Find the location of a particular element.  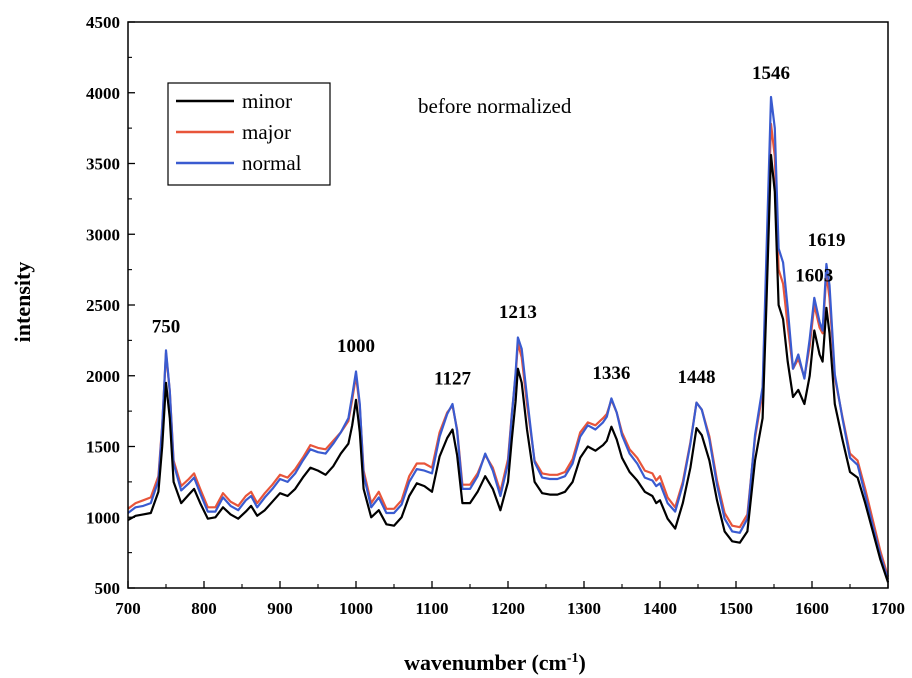

y-tick-label: 4500 is located at coordinates (103, 22).